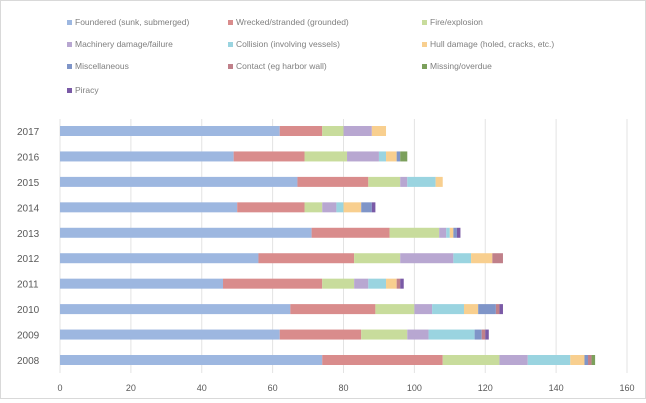 The image size is (646, 403). What do you see at coordinates (28, 310) in the screenshot?
I see `y-tick-label-2010: 2010` at bounding box center [28, 310].